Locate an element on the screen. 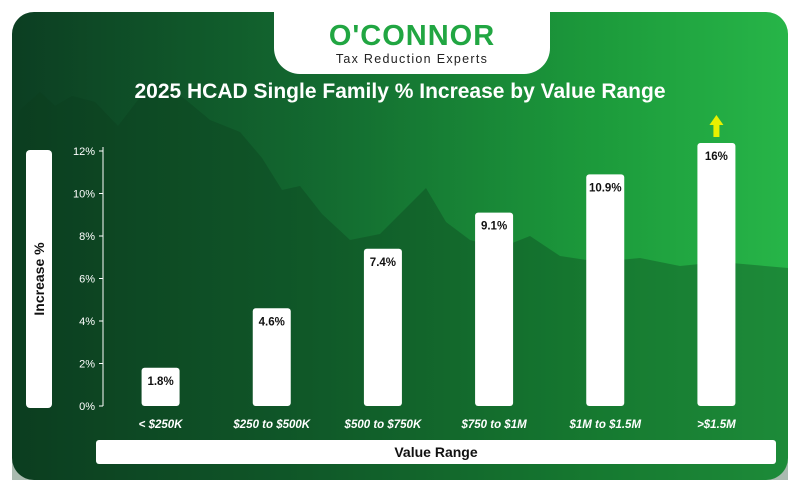 This screenshot has height=492, width=800. y-tick-label: 12% is located at coordinates (84, 152).